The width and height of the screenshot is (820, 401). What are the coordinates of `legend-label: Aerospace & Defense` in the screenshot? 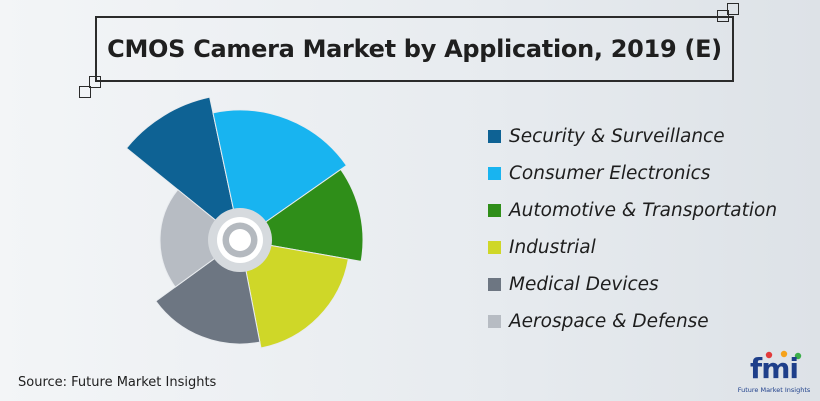 It's located at (609, 321).